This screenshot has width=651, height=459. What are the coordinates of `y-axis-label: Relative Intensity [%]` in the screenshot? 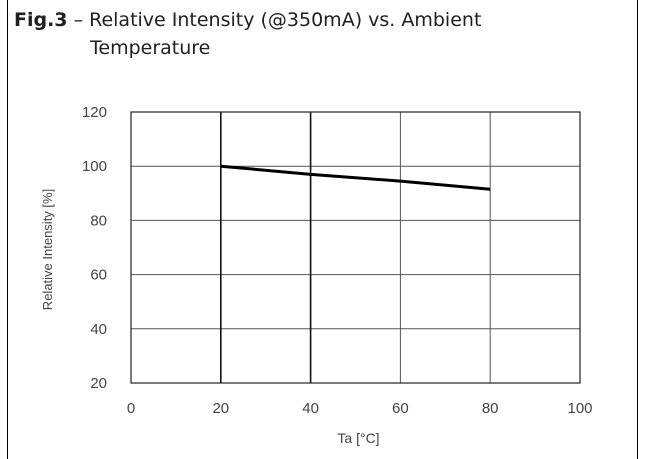 It's located at (47, 249).